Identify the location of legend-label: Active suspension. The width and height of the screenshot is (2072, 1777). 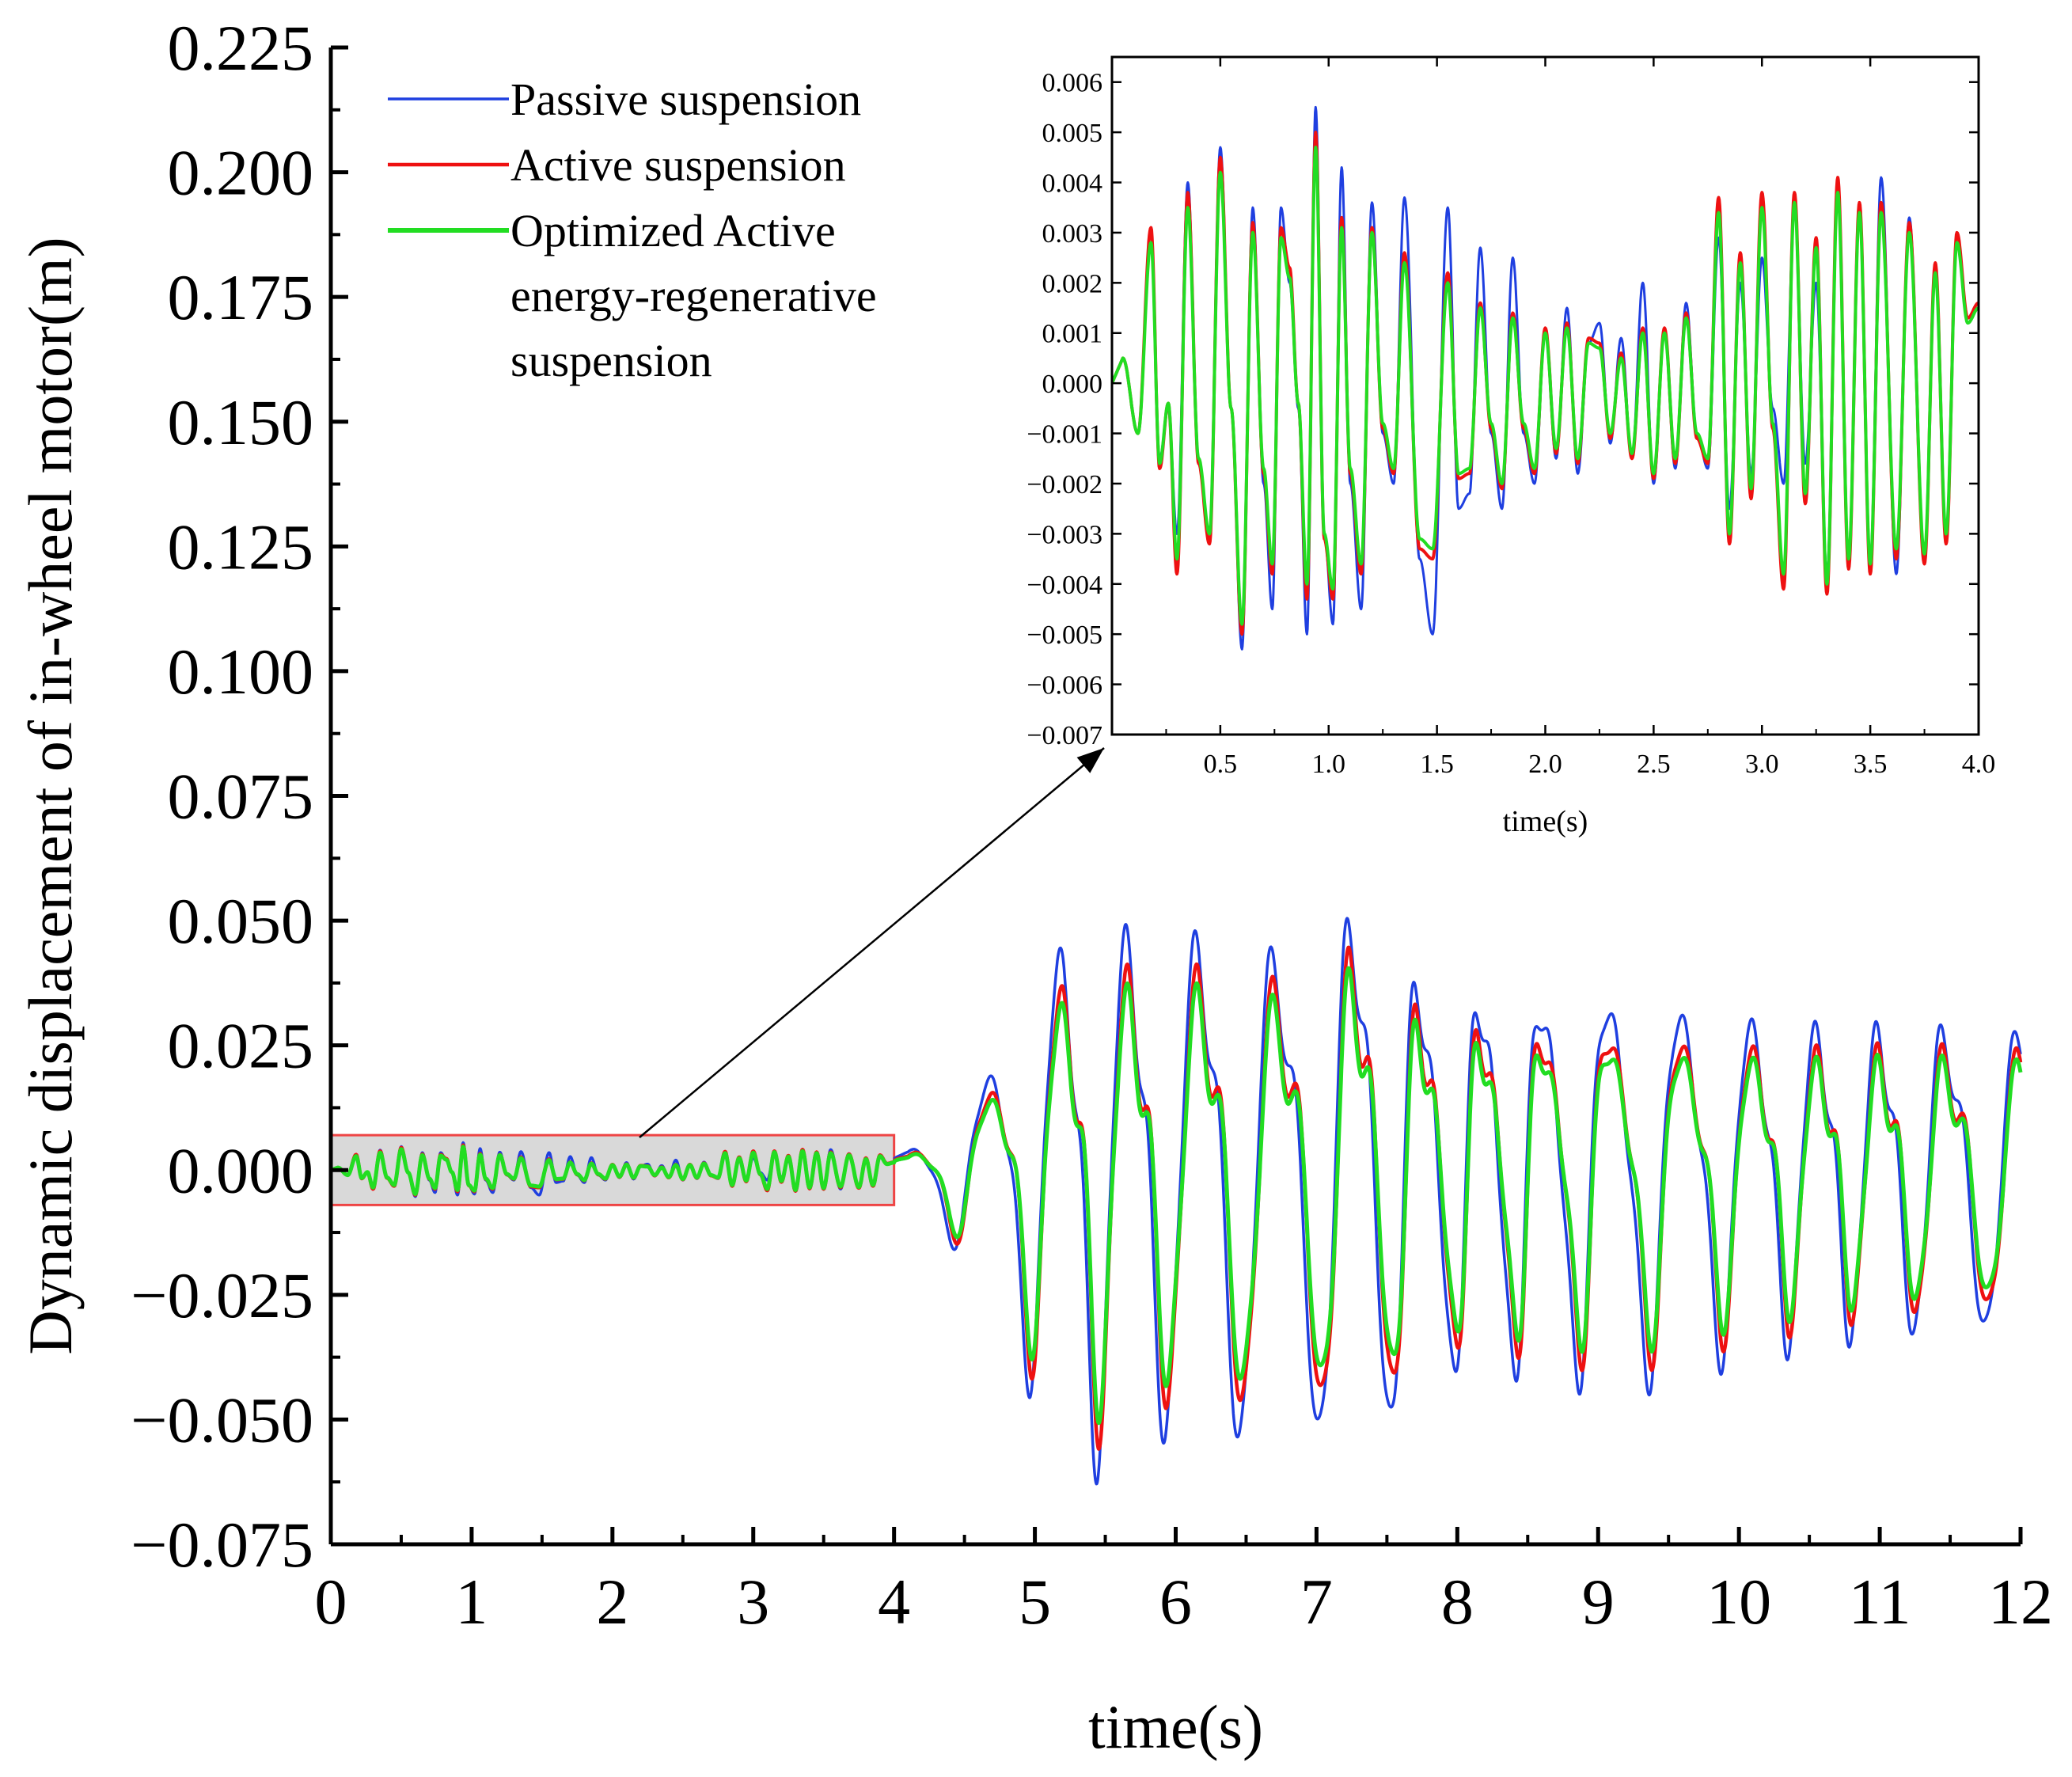
(678, 165).